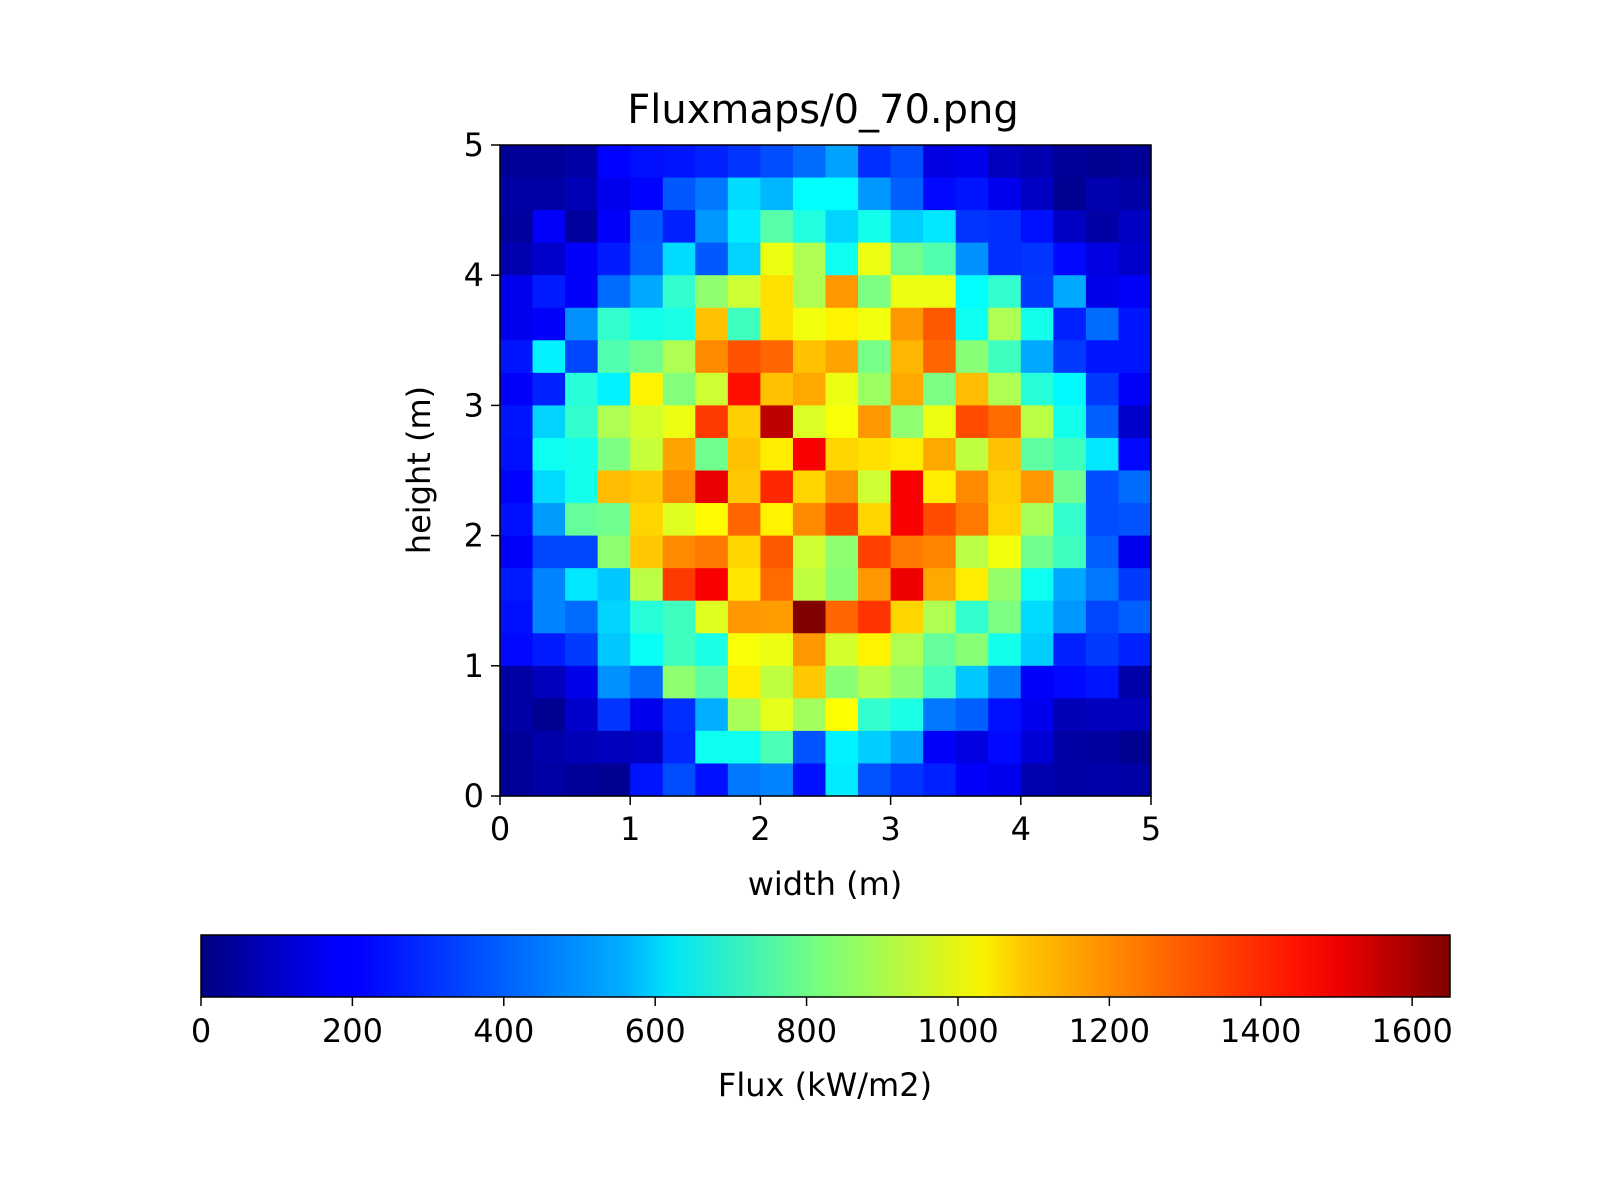  I want to click on x-tick-label: 4, so click(1021, 829).